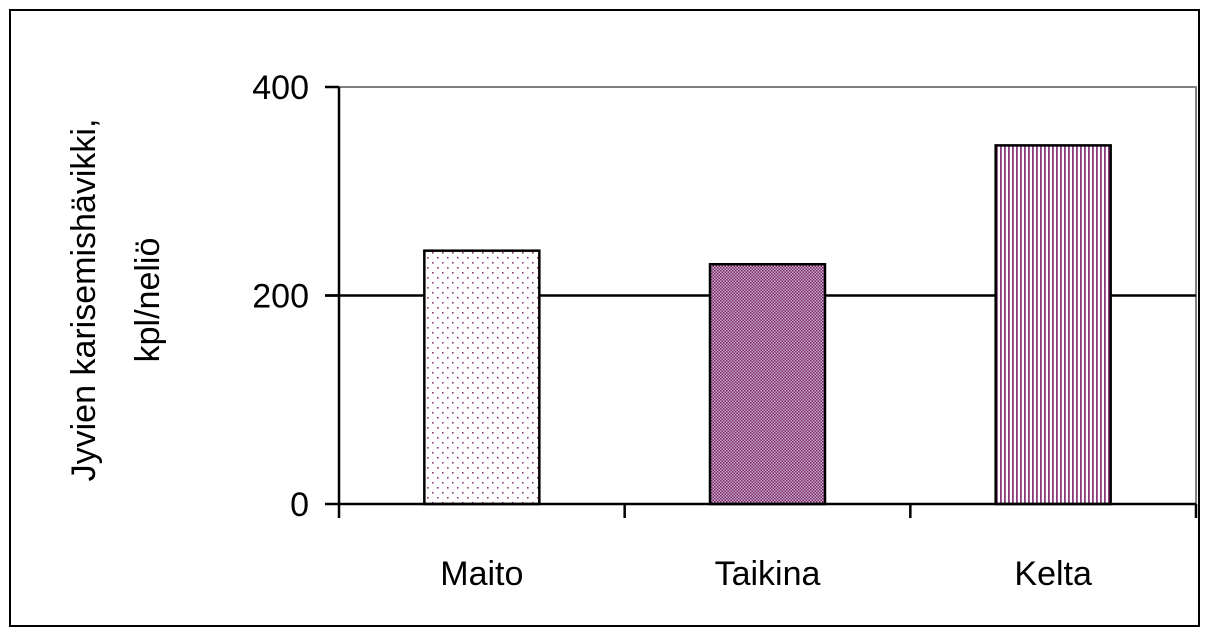 Image resolution: width=1209 pixels, height=641 pixels. I want to click on y-tick-label: 0, so click(299, 505).